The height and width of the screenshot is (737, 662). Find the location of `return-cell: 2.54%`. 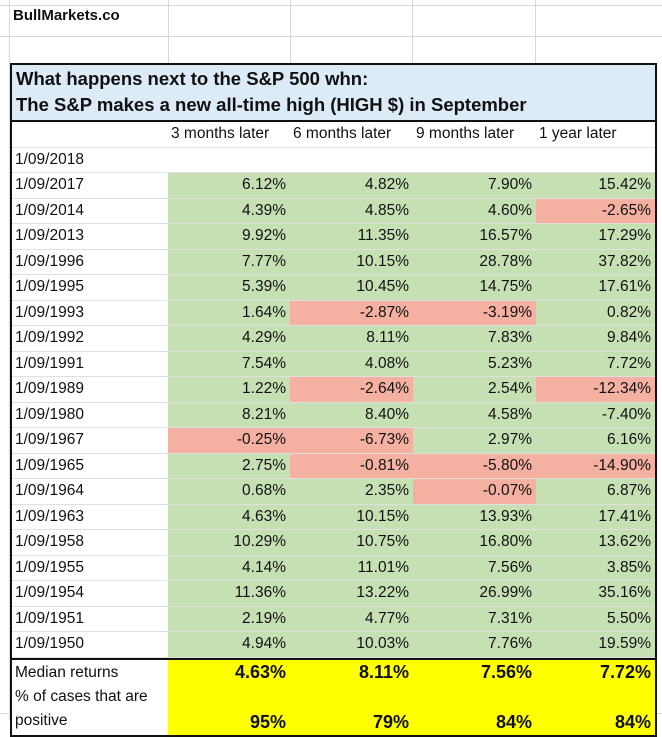

return-cell: 2.54% is located at coordinates (474, 389).